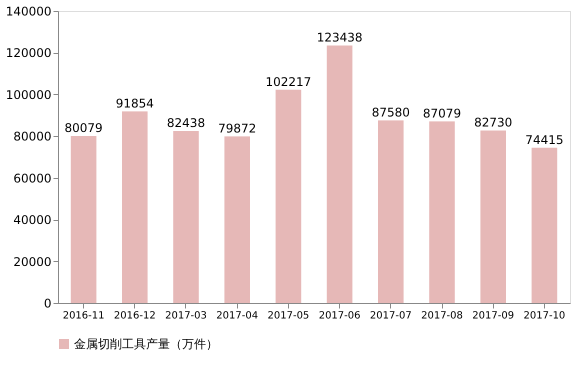  I want to click on y-tick-label: 100000, so click(29, 95).